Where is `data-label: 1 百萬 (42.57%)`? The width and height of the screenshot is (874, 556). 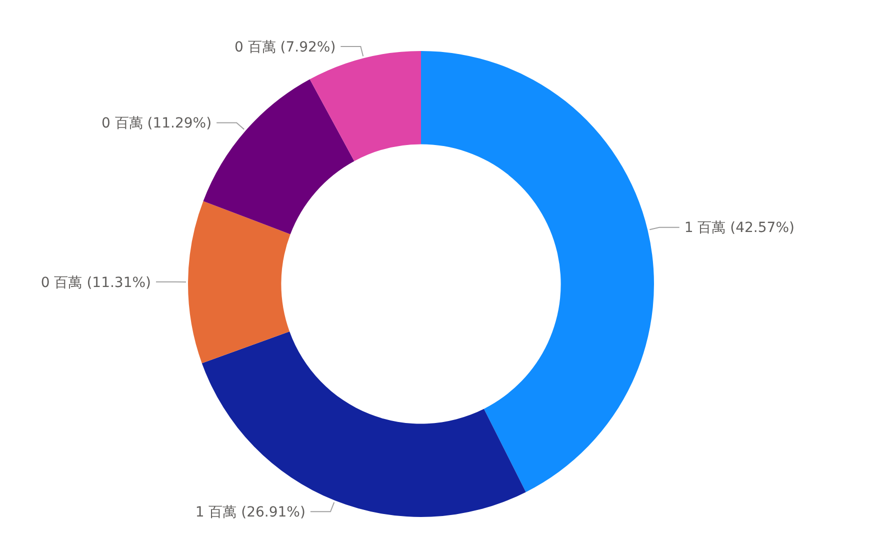 data-label: 1 百萬 (42.57%) is located at coordinates (739, 228).